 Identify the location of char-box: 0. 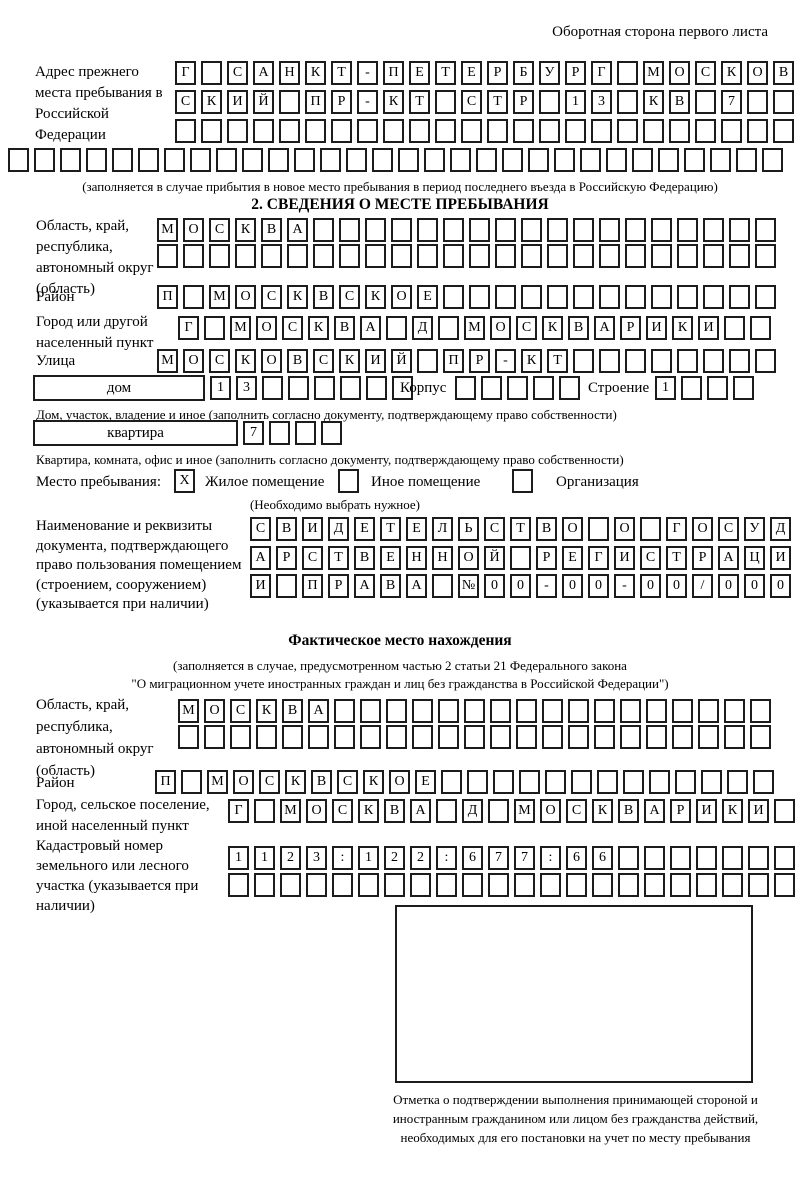
(676, 586).